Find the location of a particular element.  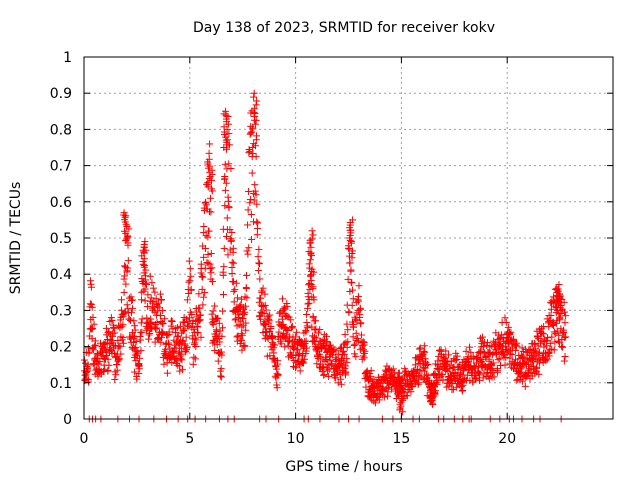

y-tick-label: 0.6 is located at coordinates (61, 203).